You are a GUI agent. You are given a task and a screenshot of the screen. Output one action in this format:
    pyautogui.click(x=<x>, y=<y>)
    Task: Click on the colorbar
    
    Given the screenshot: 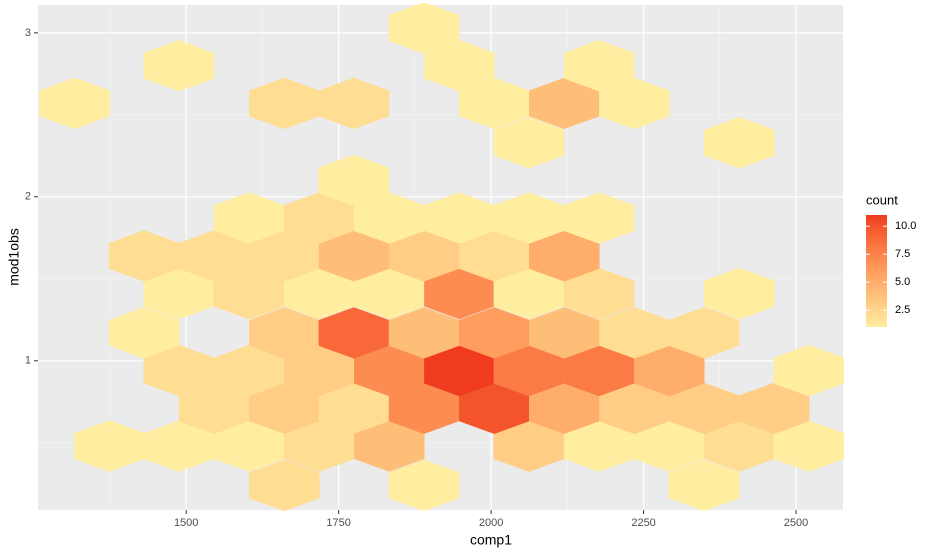 What is the action you would take?
    pyautogui.click(x=876, y=271)
    